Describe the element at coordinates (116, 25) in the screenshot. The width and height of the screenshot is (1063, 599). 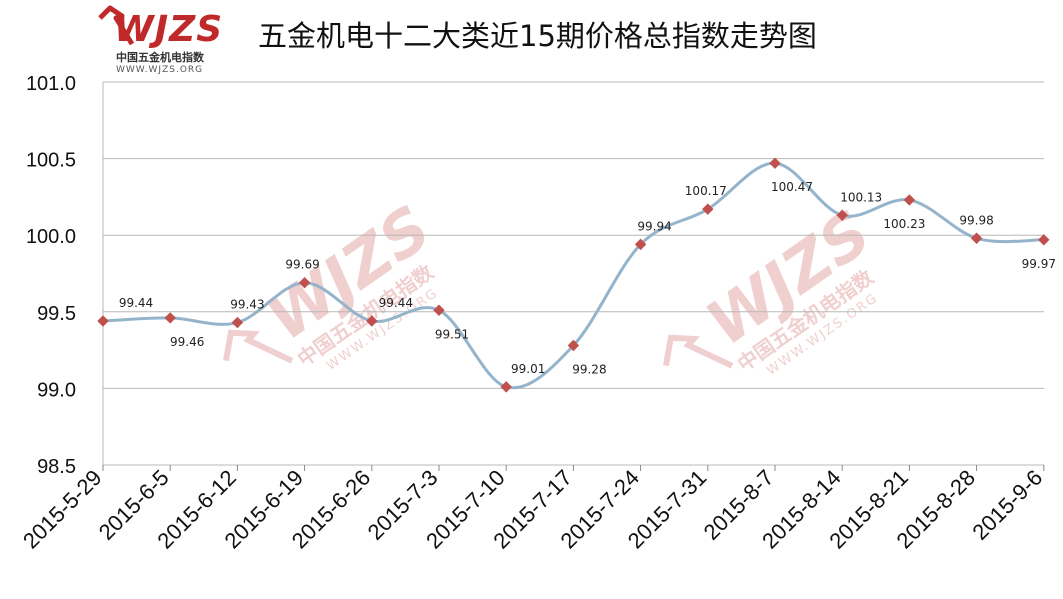
I see `logo-arrow-icon` at that location.